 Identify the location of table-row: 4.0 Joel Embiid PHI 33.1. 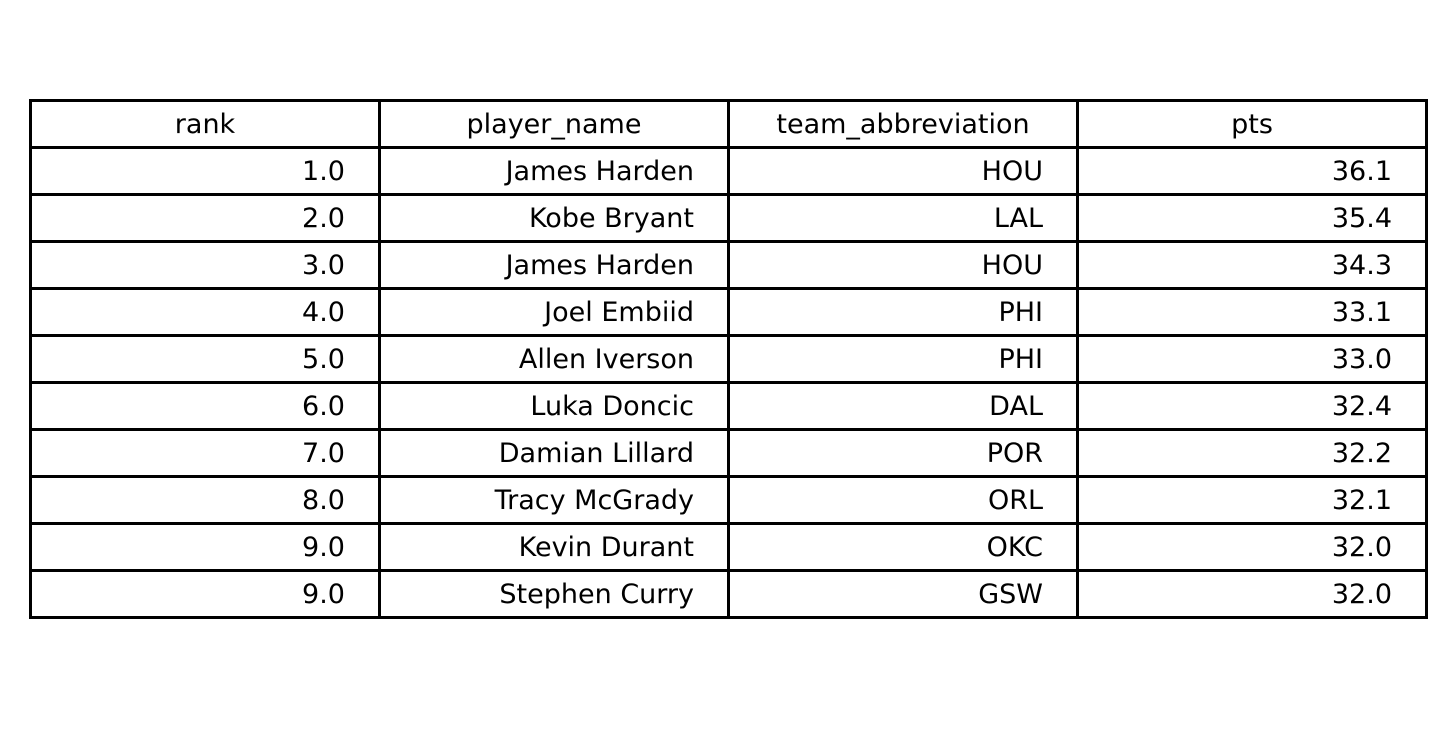
(728, 312).